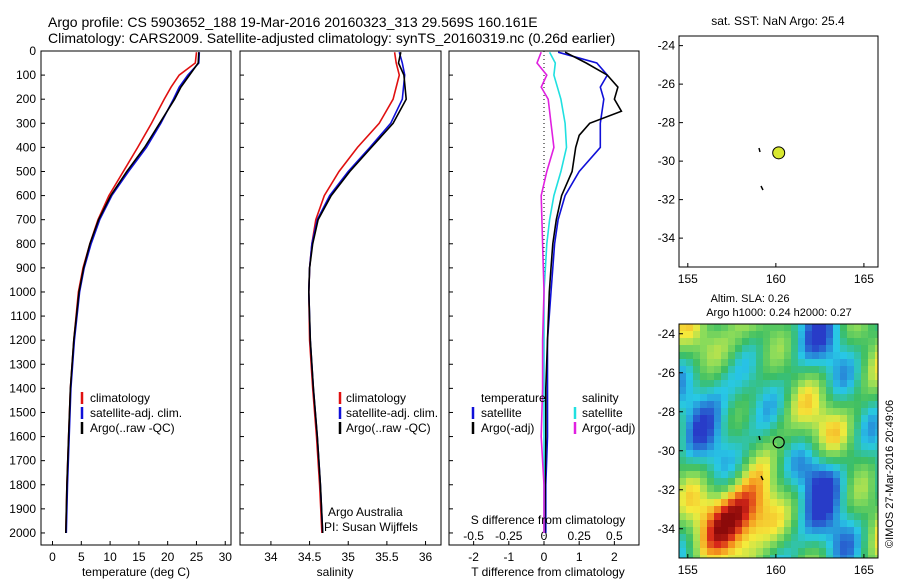  Describe the element at coordinates (864, 279) in the screenshot. I see `map-x-tick-label: 165` at that location.